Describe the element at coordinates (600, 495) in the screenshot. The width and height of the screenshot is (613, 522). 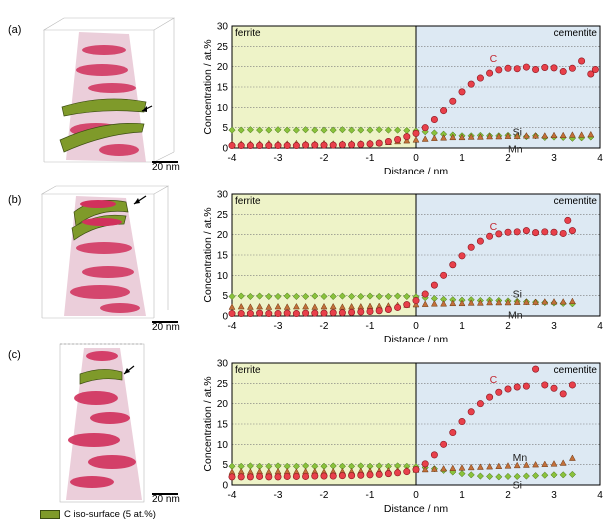
I see `x-tick-c-8: 4` at that location.